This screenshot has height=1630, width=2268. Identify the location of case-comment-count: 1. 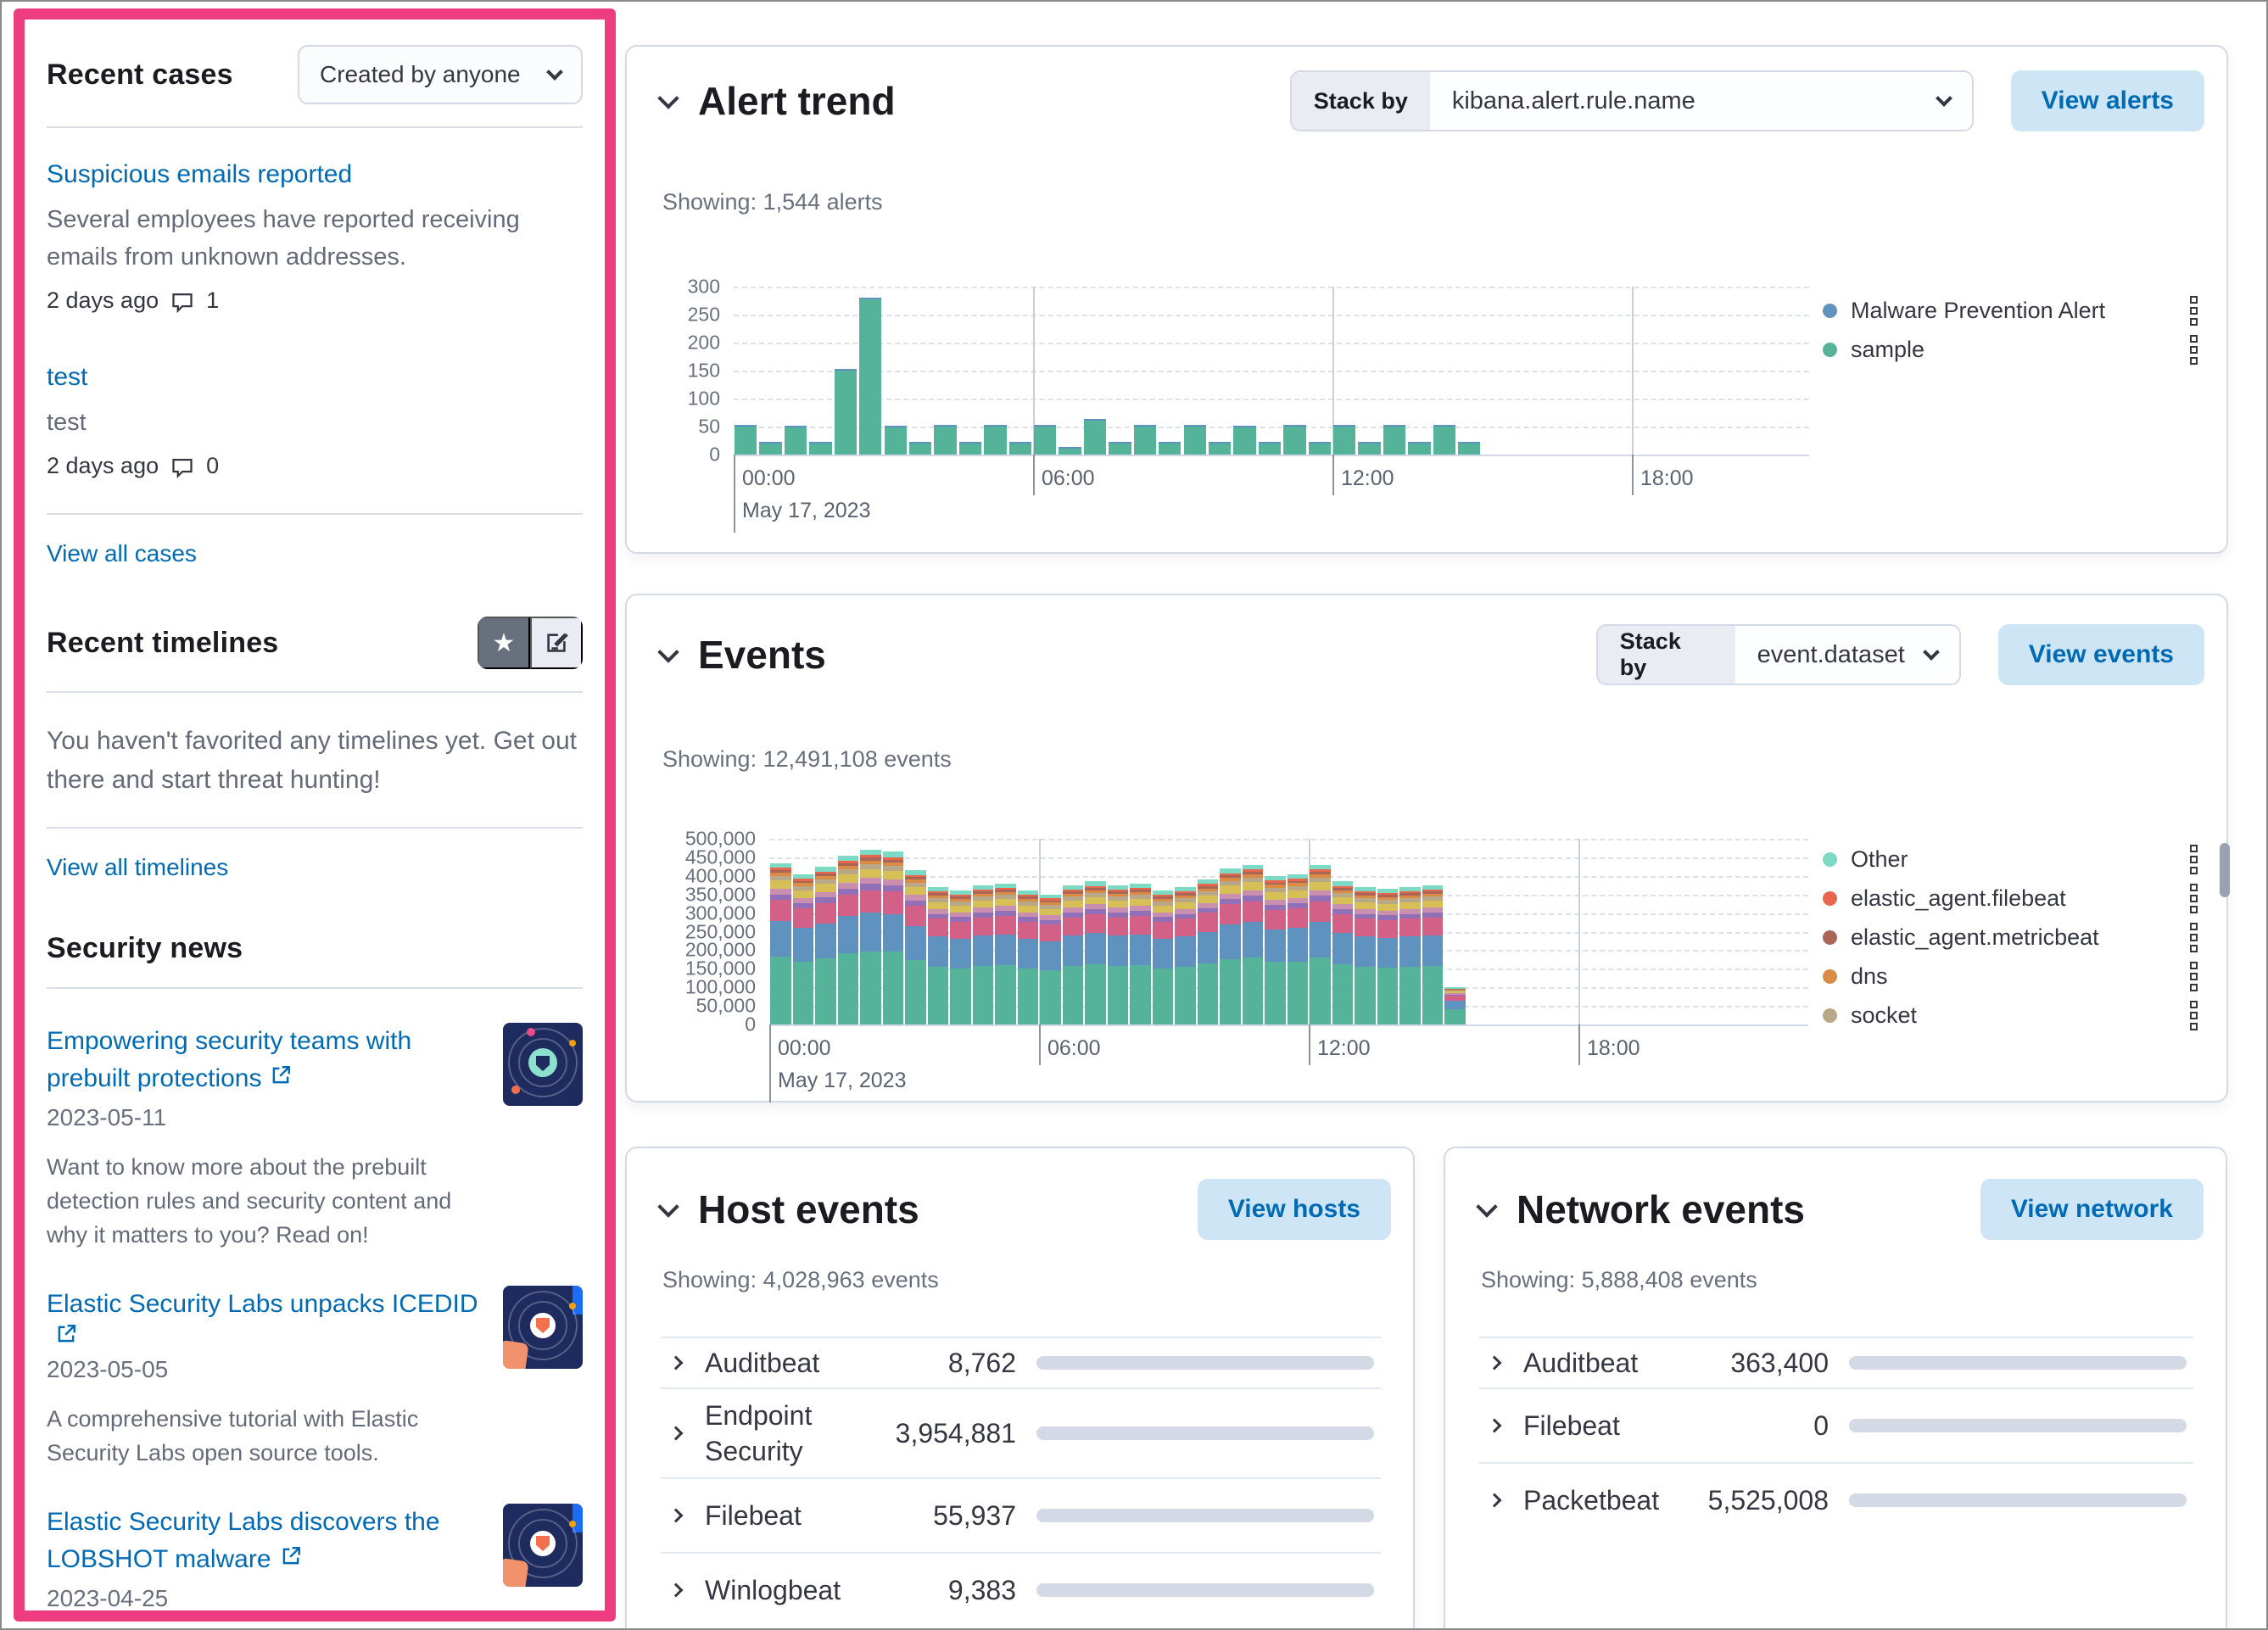
(213, 300).